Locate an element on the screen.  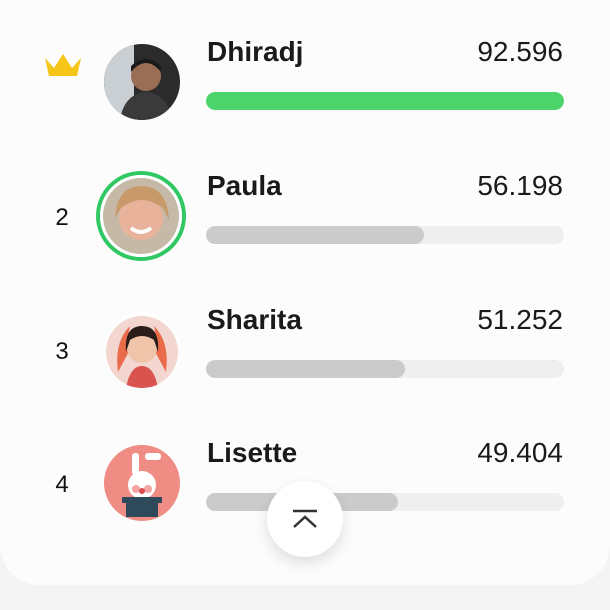
scroll-to-top-button is located at coordinates (305, 519).